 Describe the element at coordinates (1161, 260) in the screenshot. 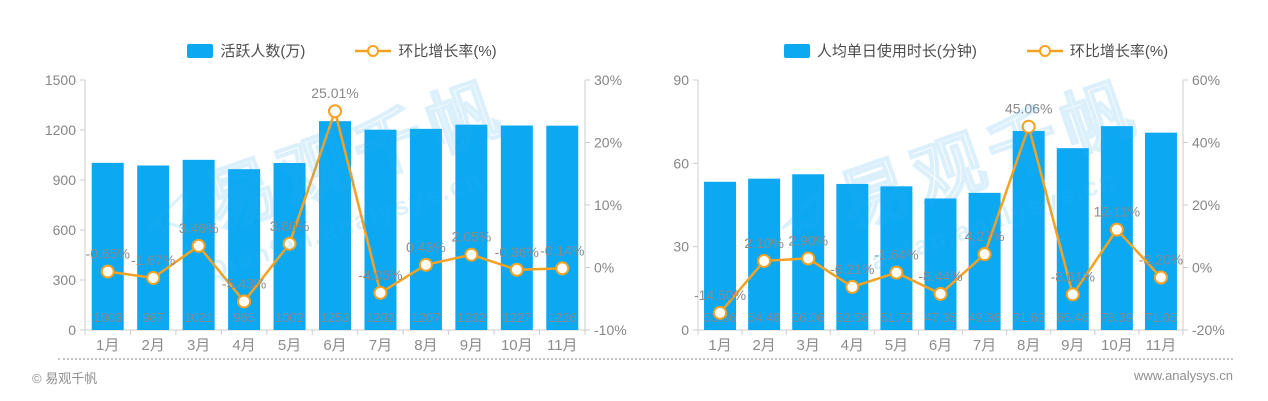

I see `line-point-label: -3.20%` at that location.